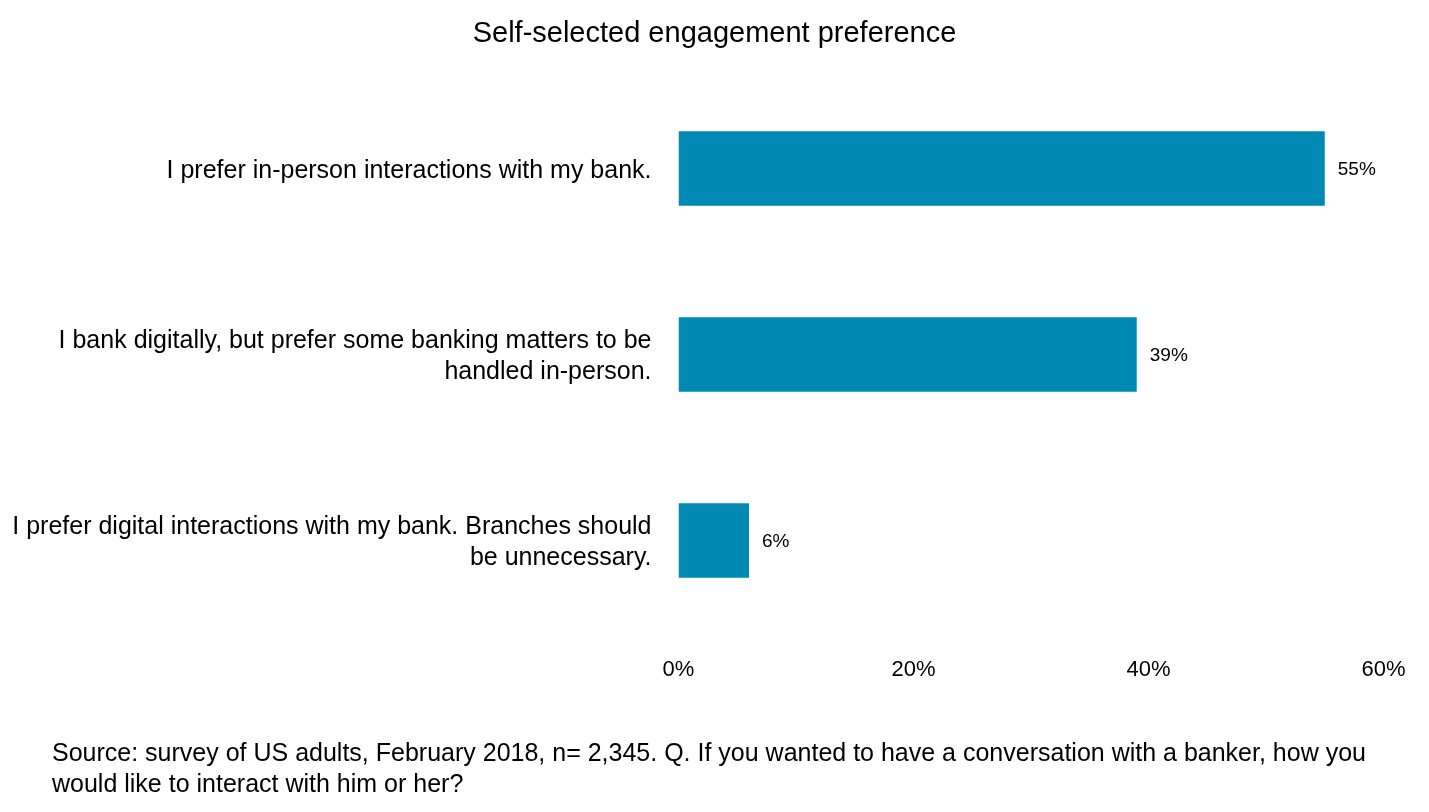  Describe the element at coordinates (709, 768) in the screenshot. I see `source-note: Source: survey of US adults, February 2018, n= 2,345. Q. If you wanted to have a conversation with a banker, how you would like to interact with him or her?` at that location.